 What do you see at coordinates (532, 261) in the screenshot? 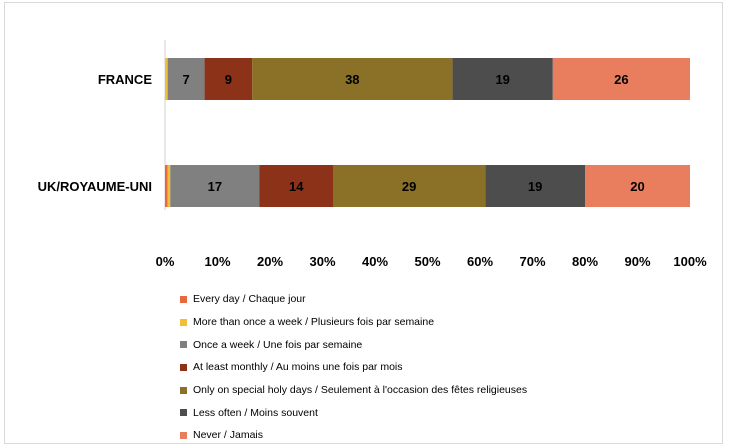
I see `x-tick-label: 70%` at bounding box center [532, 261].